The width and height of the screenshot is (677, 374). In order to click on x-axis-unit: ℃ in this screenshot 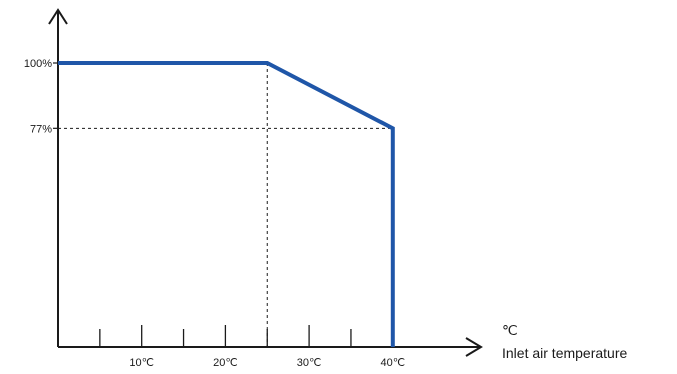, I will do `click(510, 330)`.